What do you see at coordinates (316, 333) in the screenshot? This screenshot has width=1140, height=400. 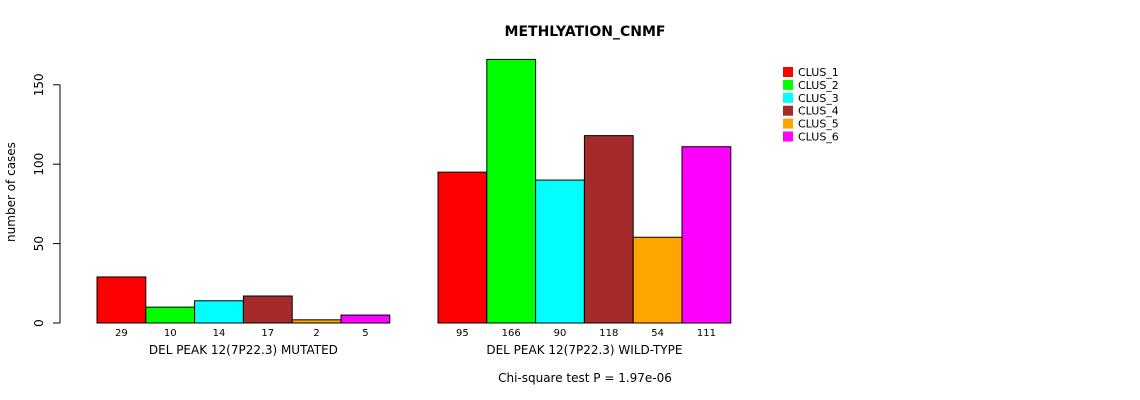 I see `bar-value-label: 2` at bounding box center [316, 333].